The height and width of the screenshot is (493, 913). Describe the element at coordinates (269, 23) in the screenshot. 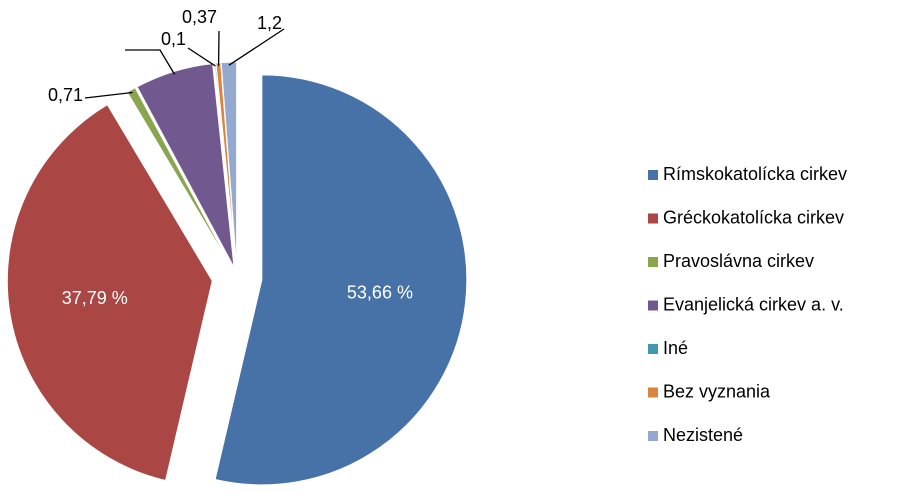

I see `data-label: 1,2` at that location.